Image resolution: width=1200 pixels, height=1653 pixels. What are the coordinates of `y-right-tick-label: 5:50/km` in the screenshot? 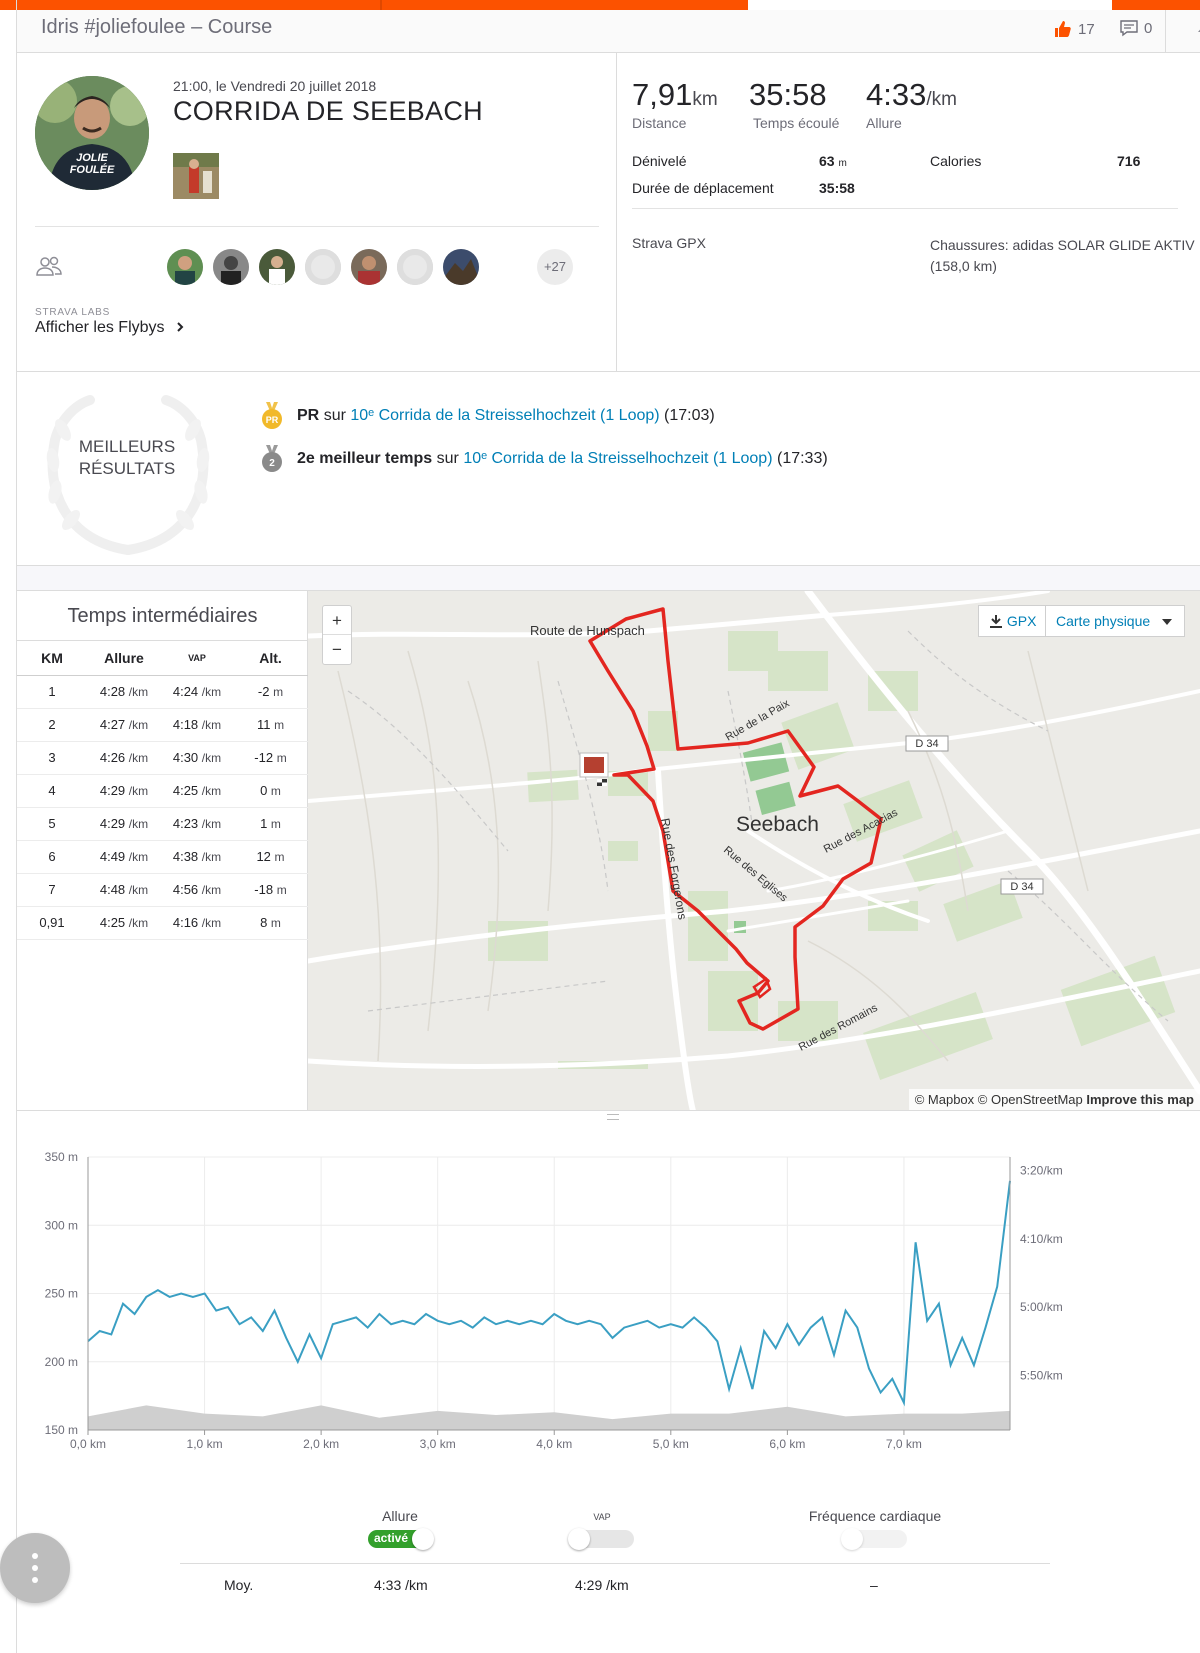 It's located at (1041, 1375).